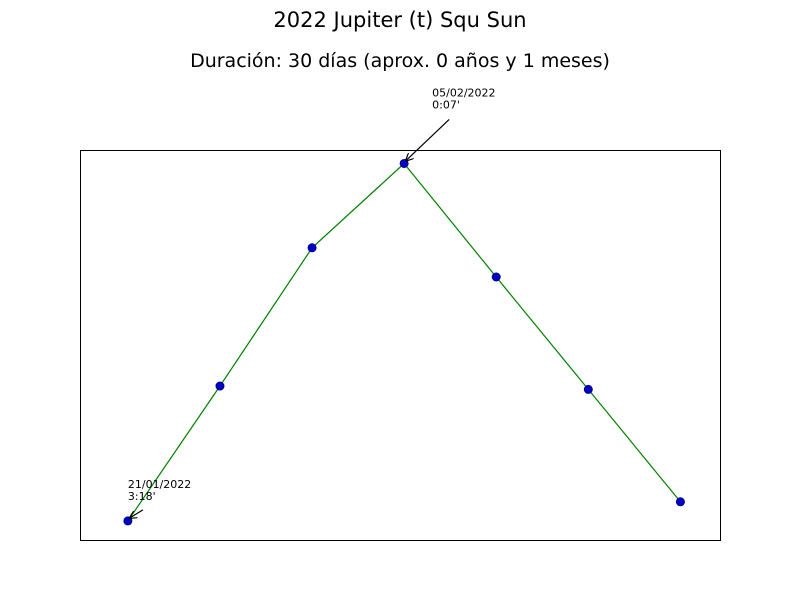 The image size is (800, 600). What do you see at coordinates (142, 496) in the screenshot?
I see `annotation-time-0: 3:18'` at bounding box center [142, 496].